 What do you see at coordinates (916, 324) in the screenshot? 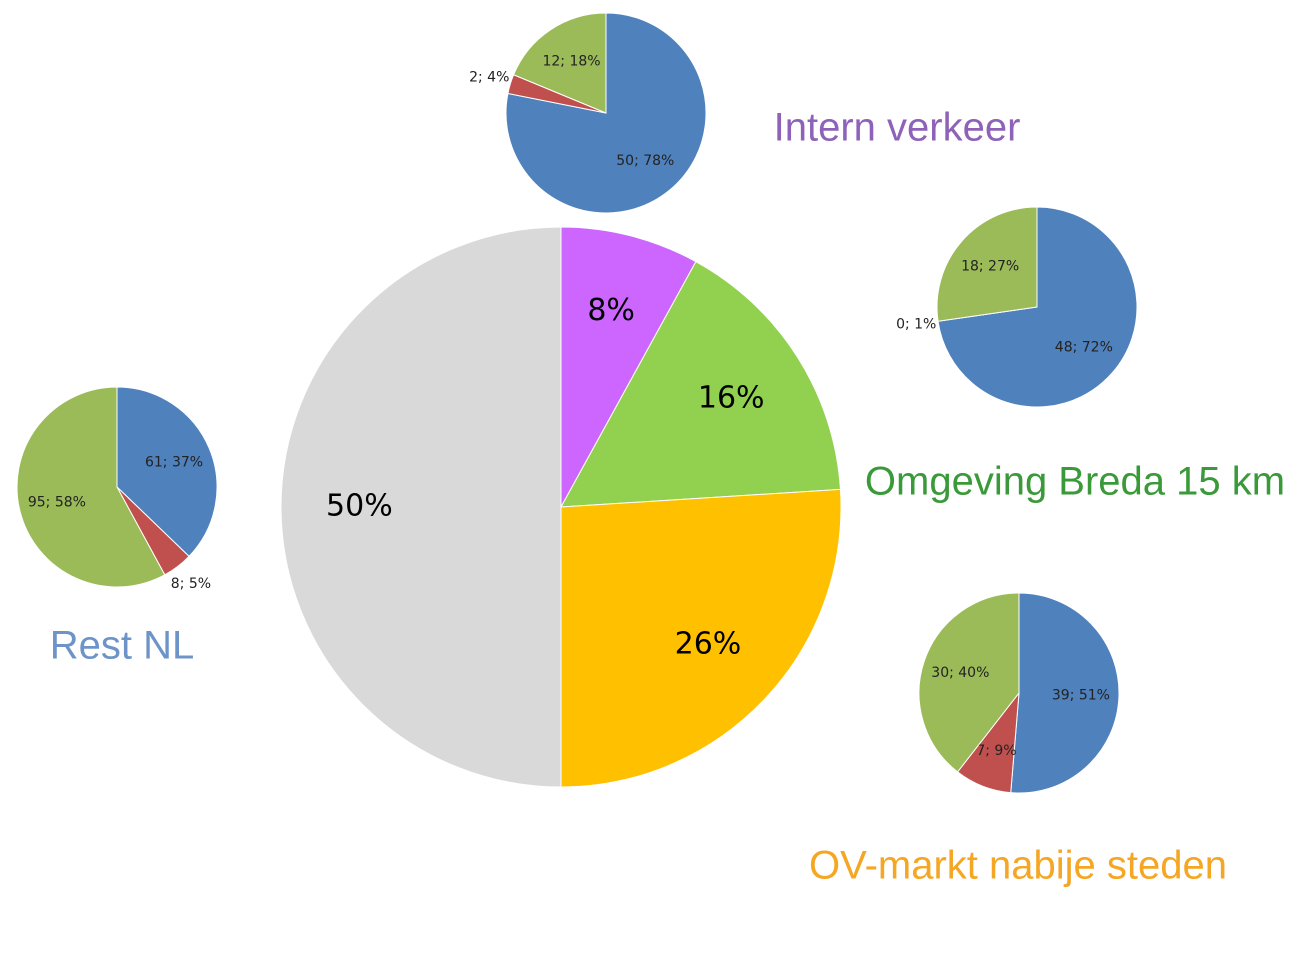
I see `slice-label: 0; 1%` at bounding box center [916, 324].